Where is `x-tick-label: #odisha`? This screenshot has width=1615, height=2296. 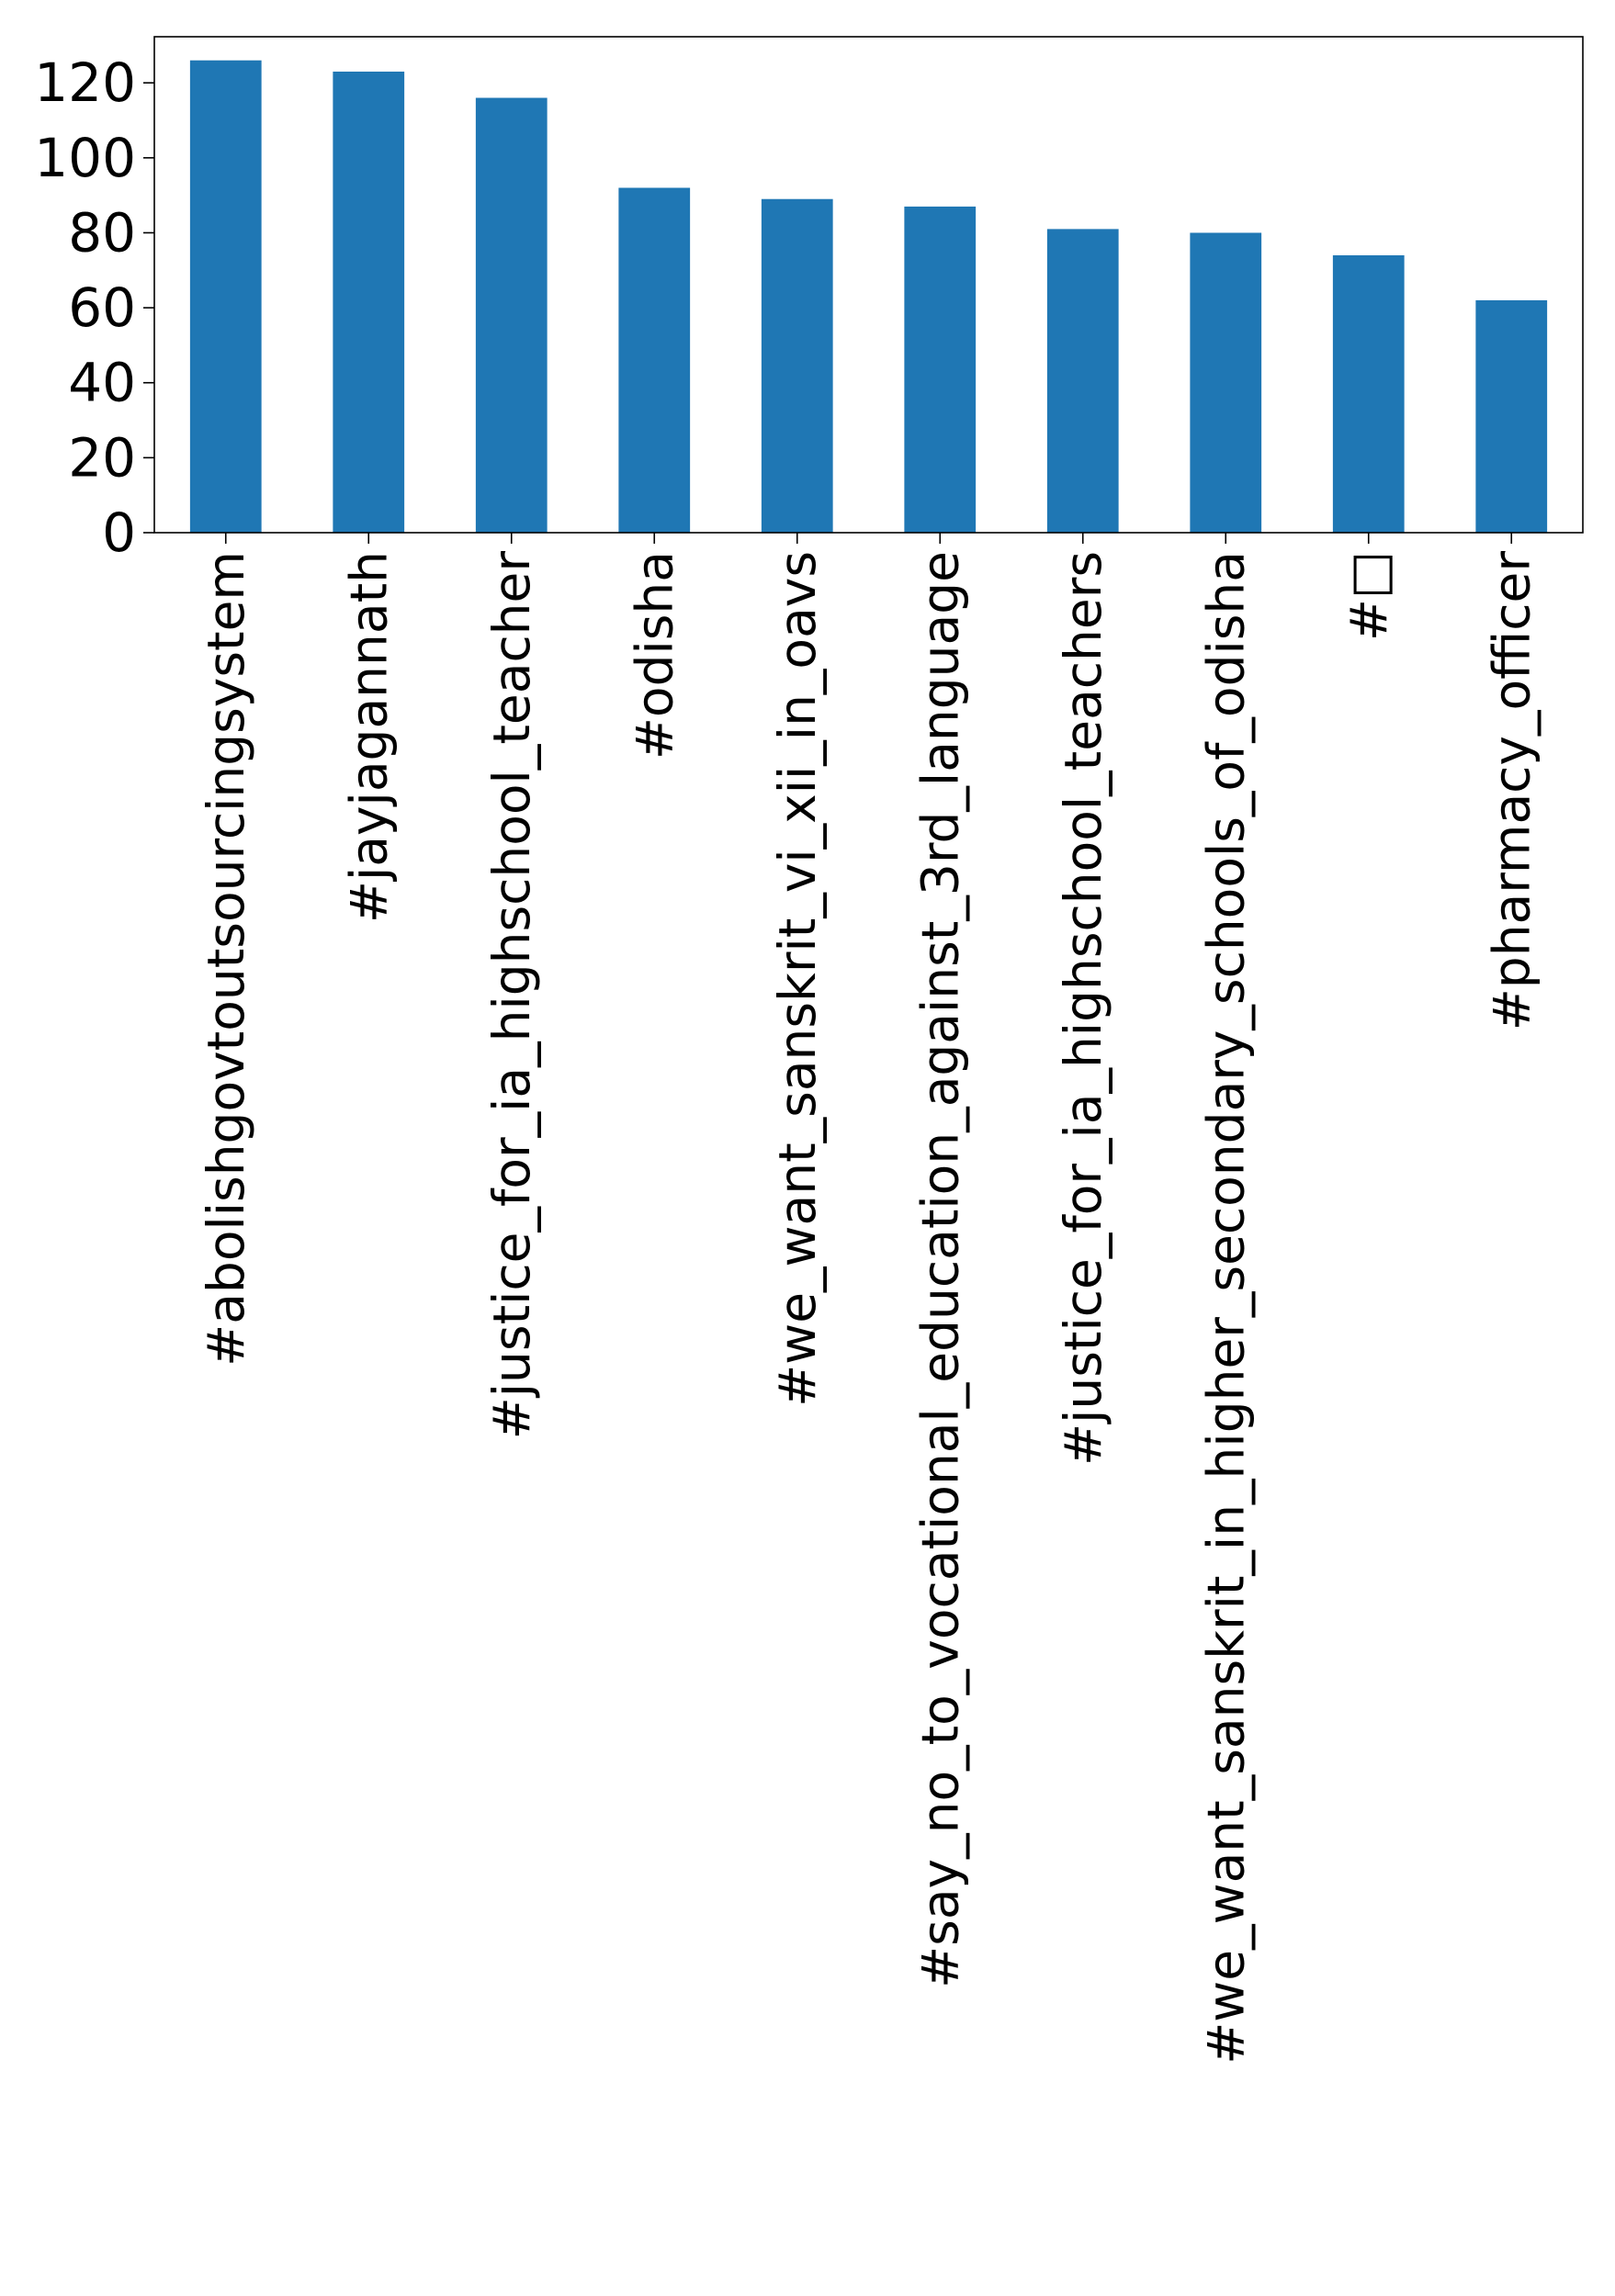
x-tick-label: #odisha is located at coordinates (654, 655).